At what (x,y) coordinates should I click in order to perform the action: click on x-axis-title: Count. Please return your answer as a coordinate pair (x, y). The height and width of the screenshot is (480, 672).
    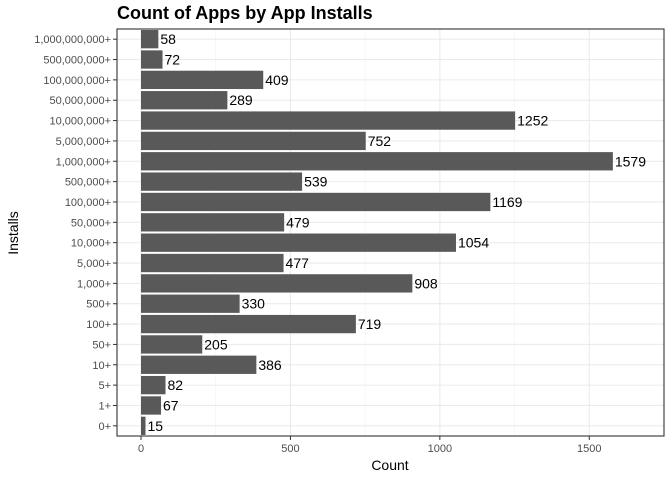
    Looking at the image, I should click on (389, 465).